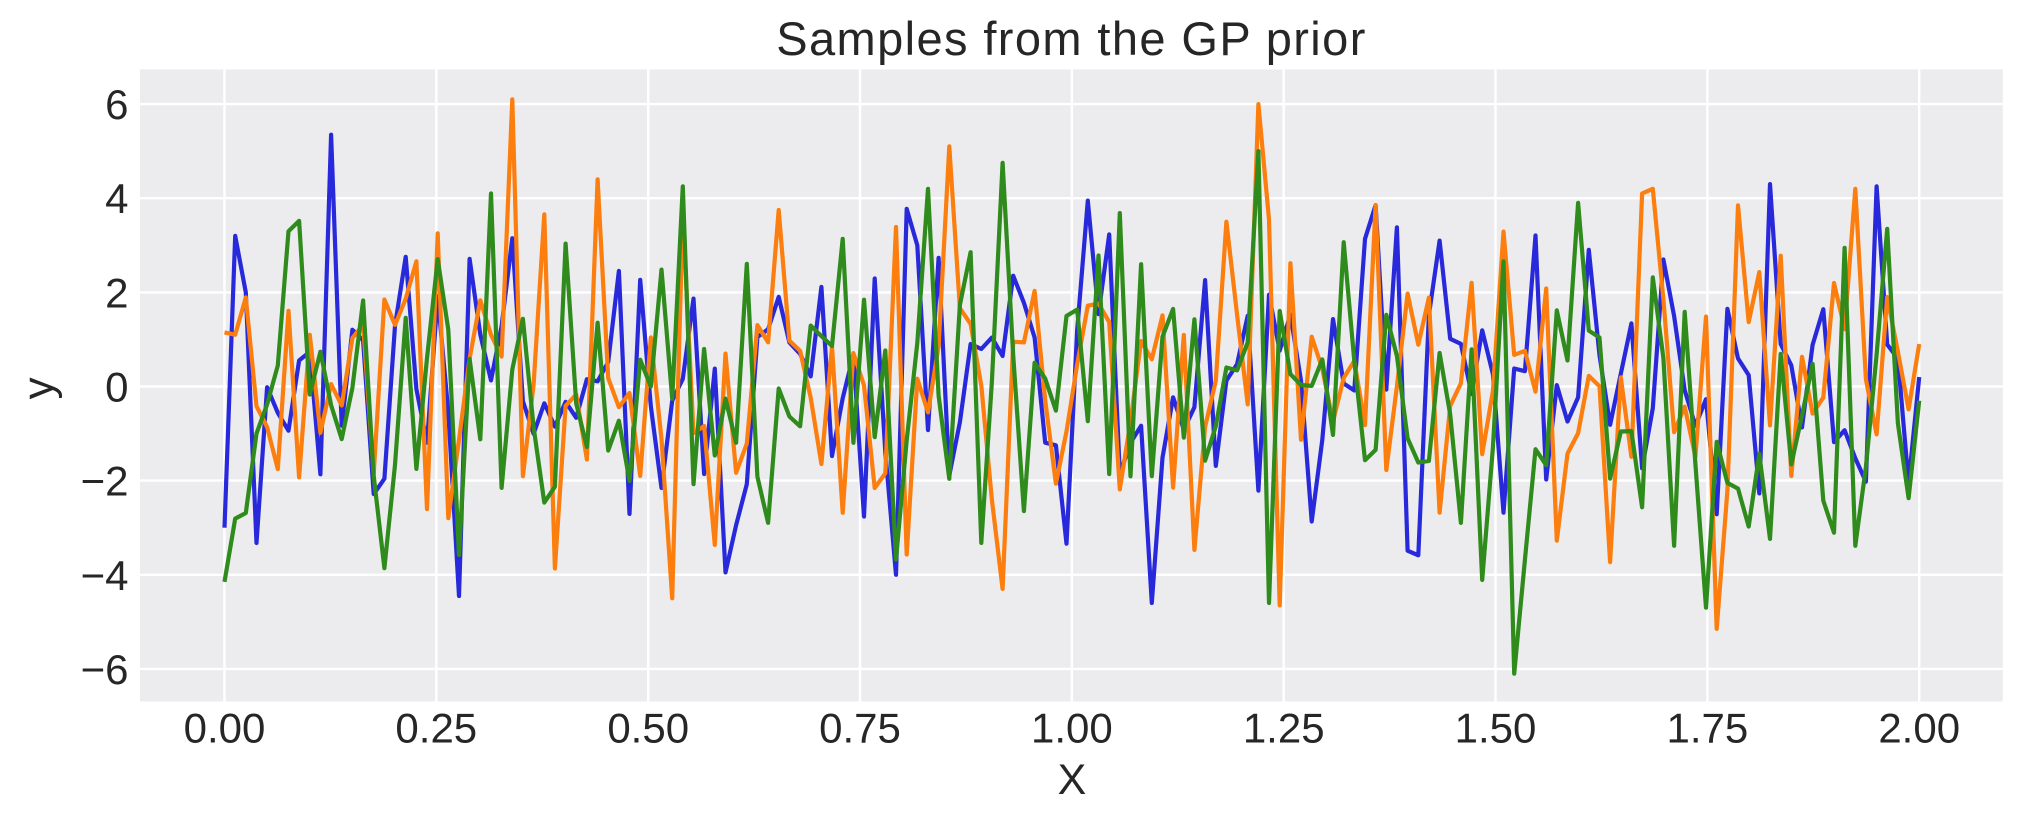  What do you see at coordinates (1919, 728) in the screenshot?
I see `svg-text: 2.00` at bounding box center [1919, 728].